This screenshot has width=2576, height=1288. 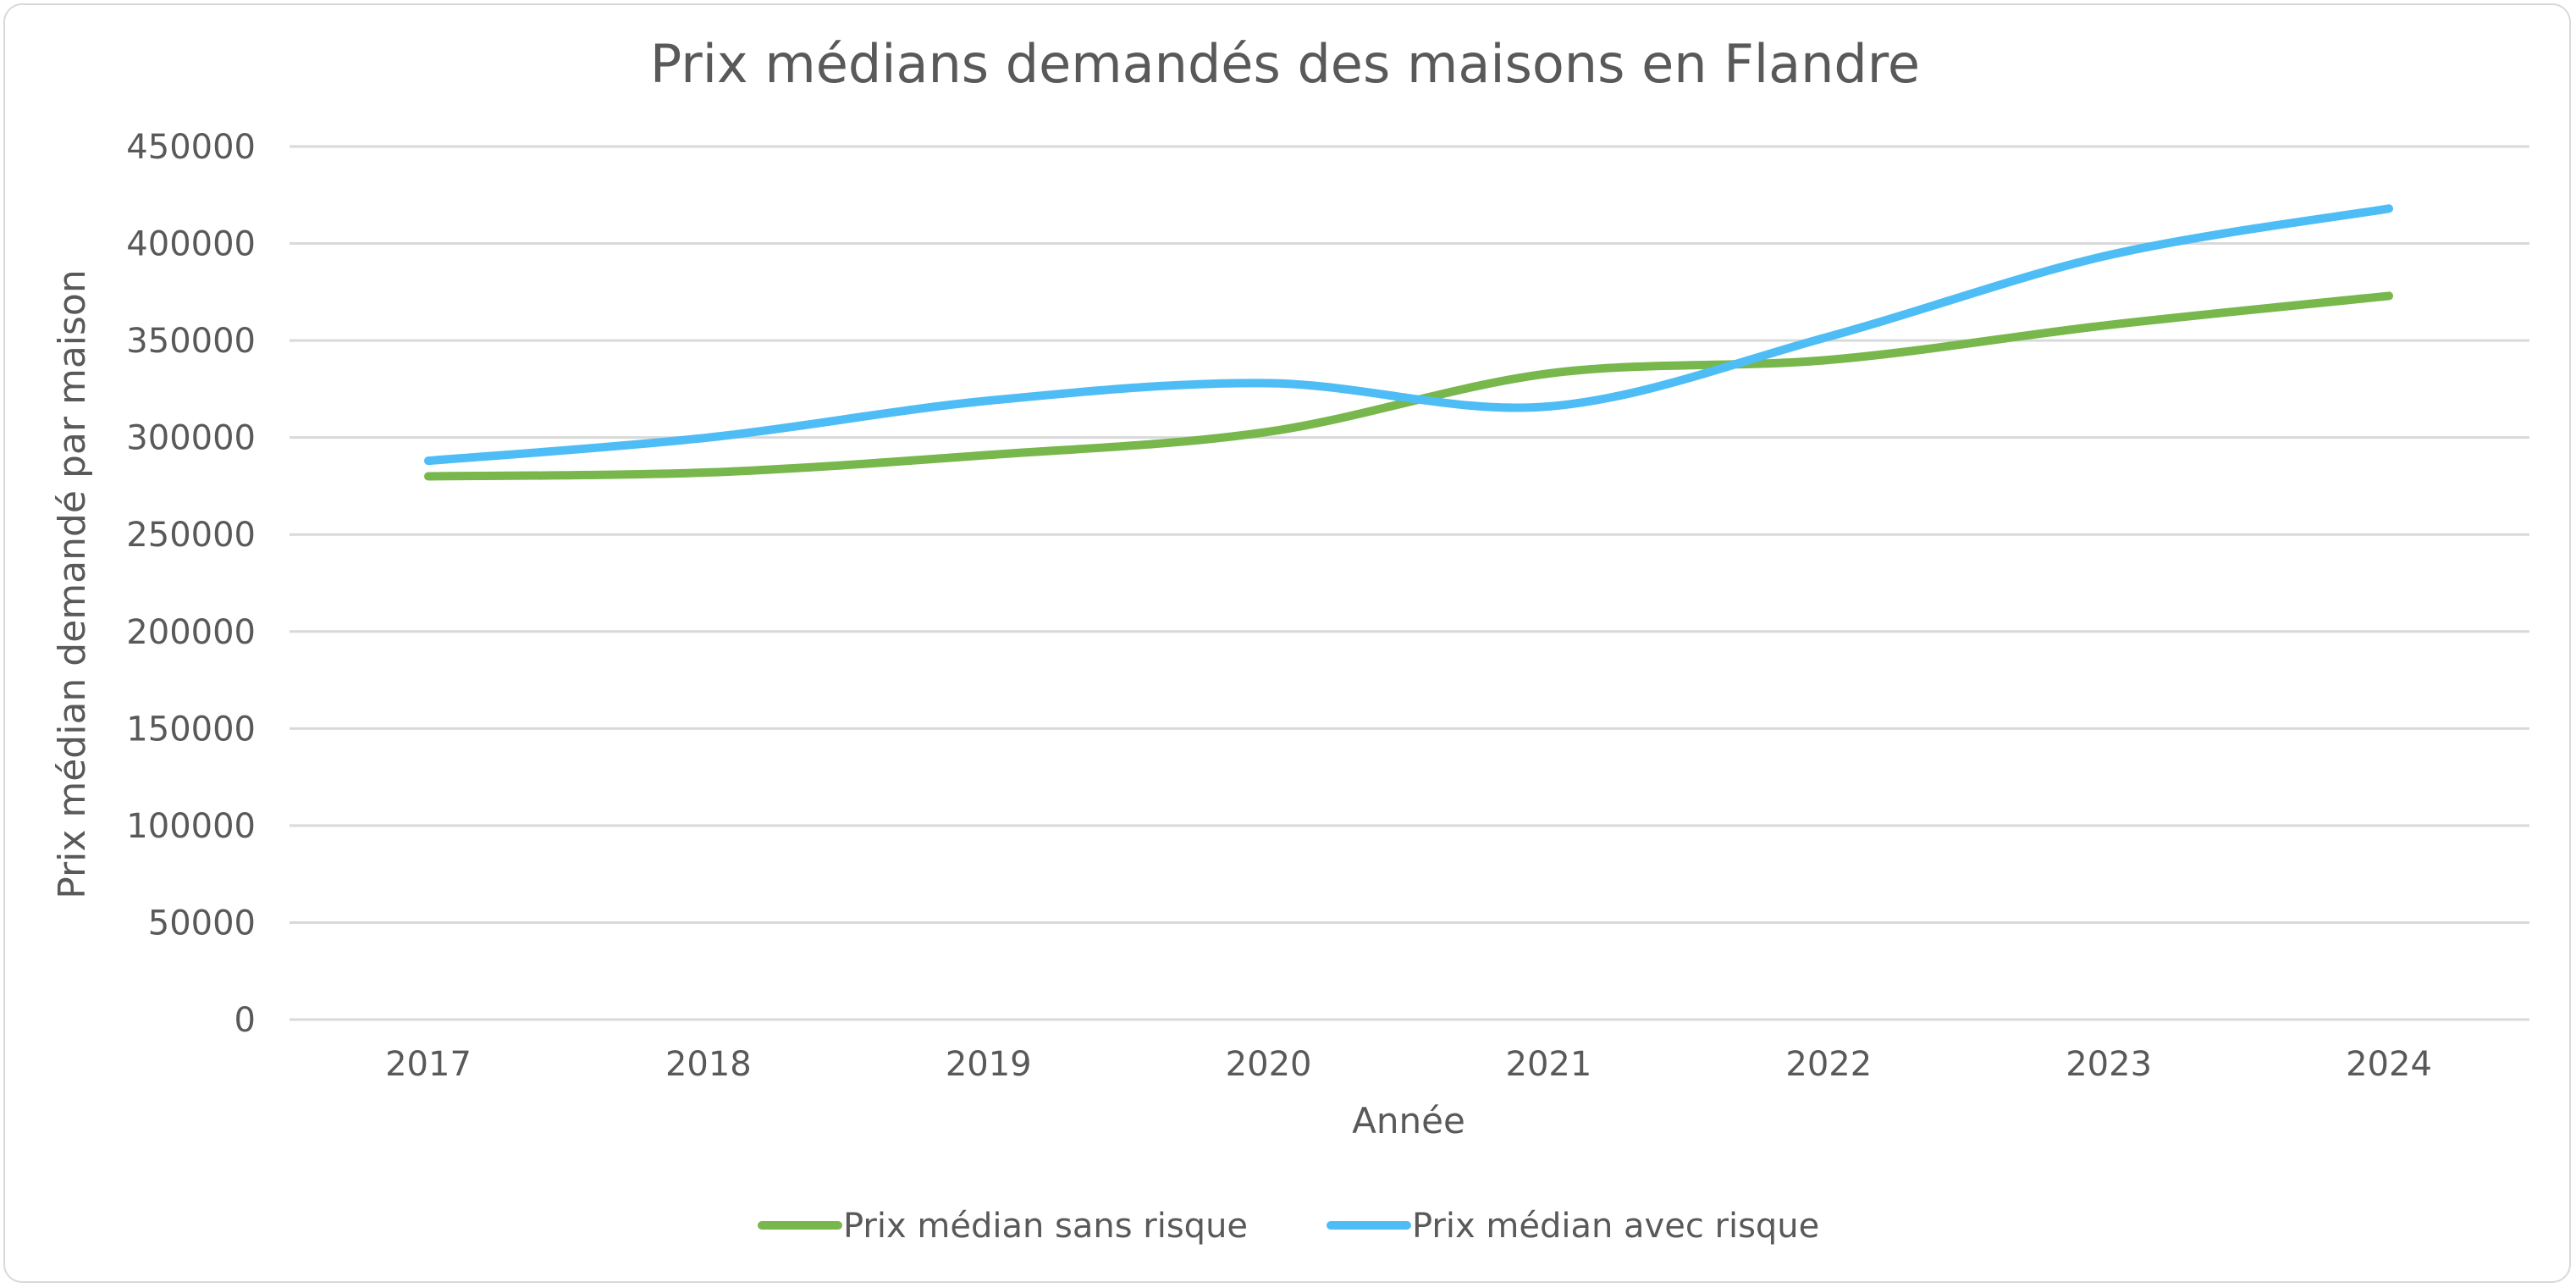 I want to click on y-tick-label: 150000, so click(x=191, y=729).